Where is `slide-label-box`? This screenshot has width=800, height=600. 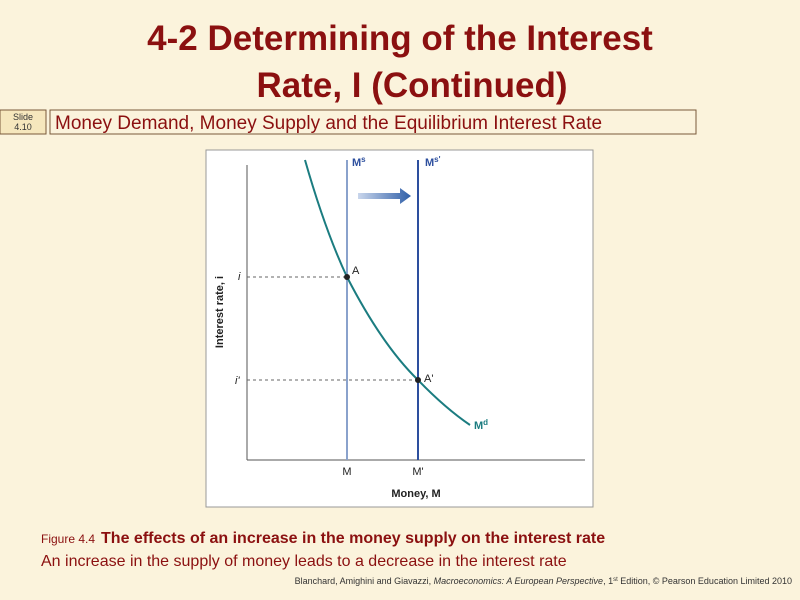
slide-label-box is located at coordinates (23, 122).